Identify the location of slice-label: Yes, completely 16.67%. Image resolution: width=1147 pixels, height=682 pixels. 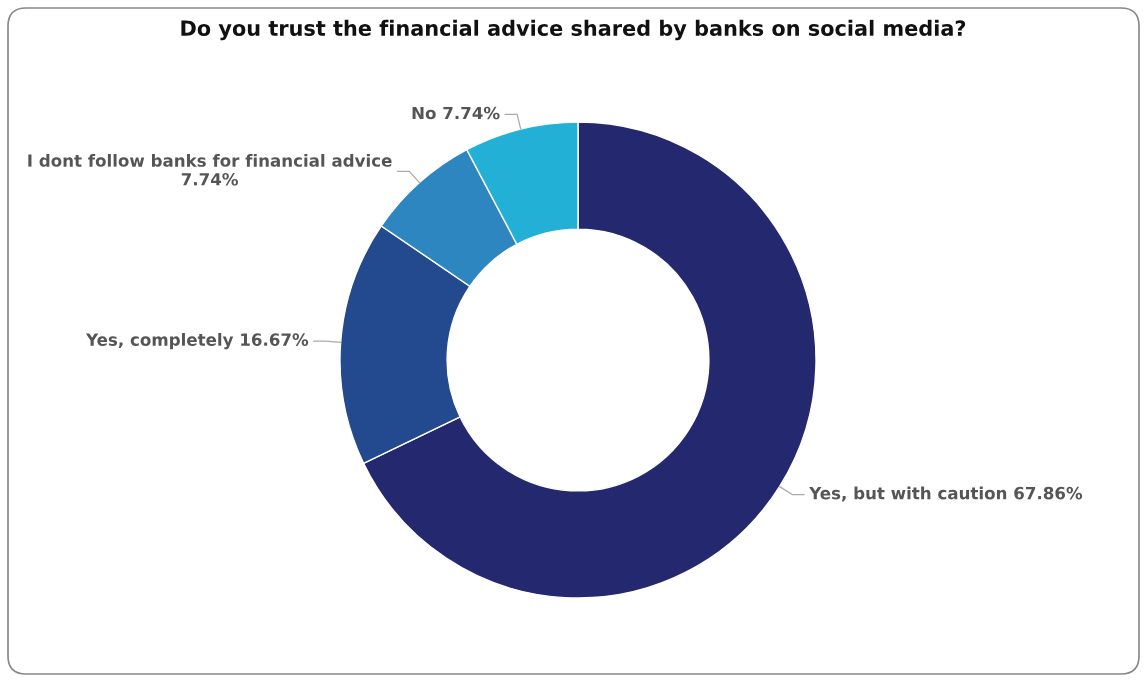
(197, 341).